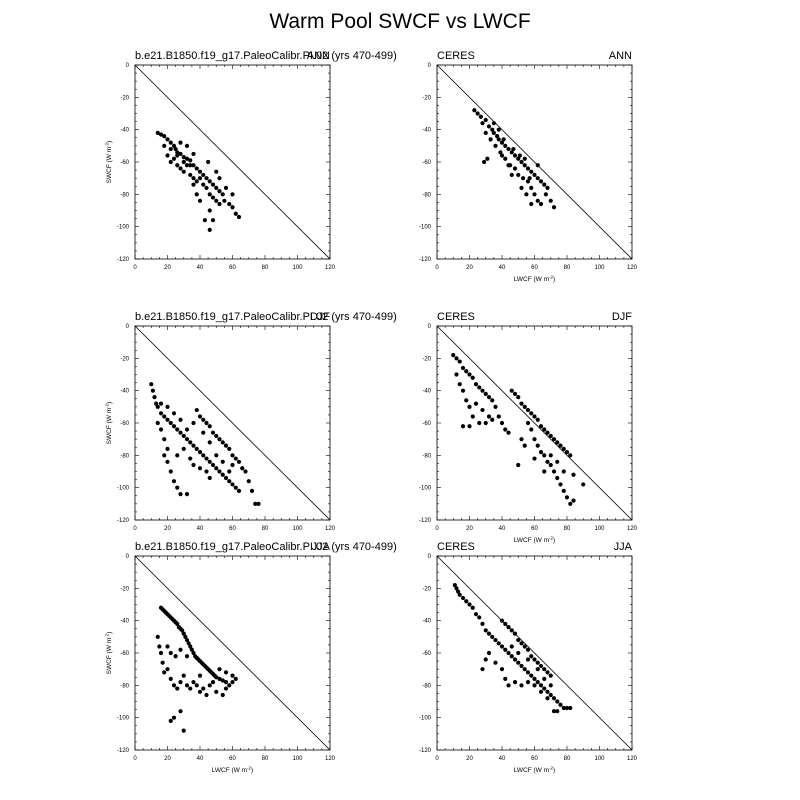 The width and height of the screenshot is (800, 800). I want to click on y-tick-label: -100, so click(123, 228).